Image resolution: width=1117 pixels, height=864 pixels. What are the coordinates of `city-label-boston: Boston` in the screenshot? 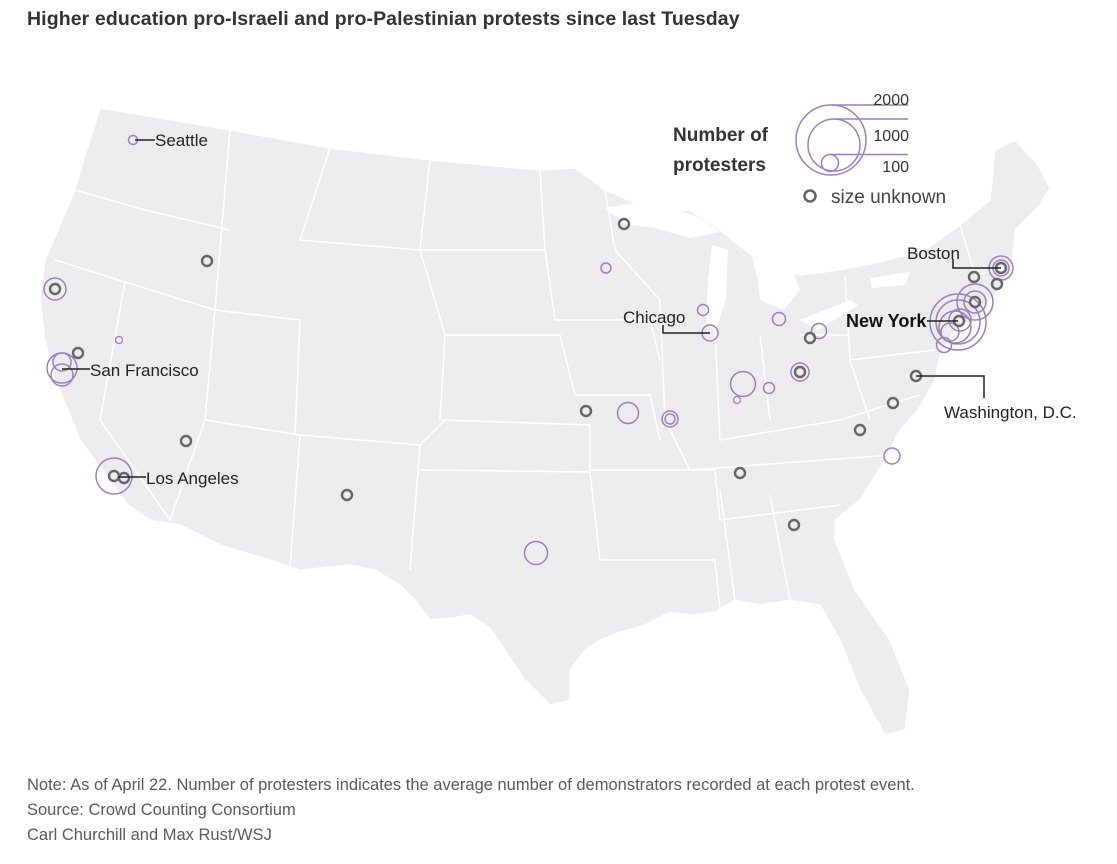 It's located at (933, 253).